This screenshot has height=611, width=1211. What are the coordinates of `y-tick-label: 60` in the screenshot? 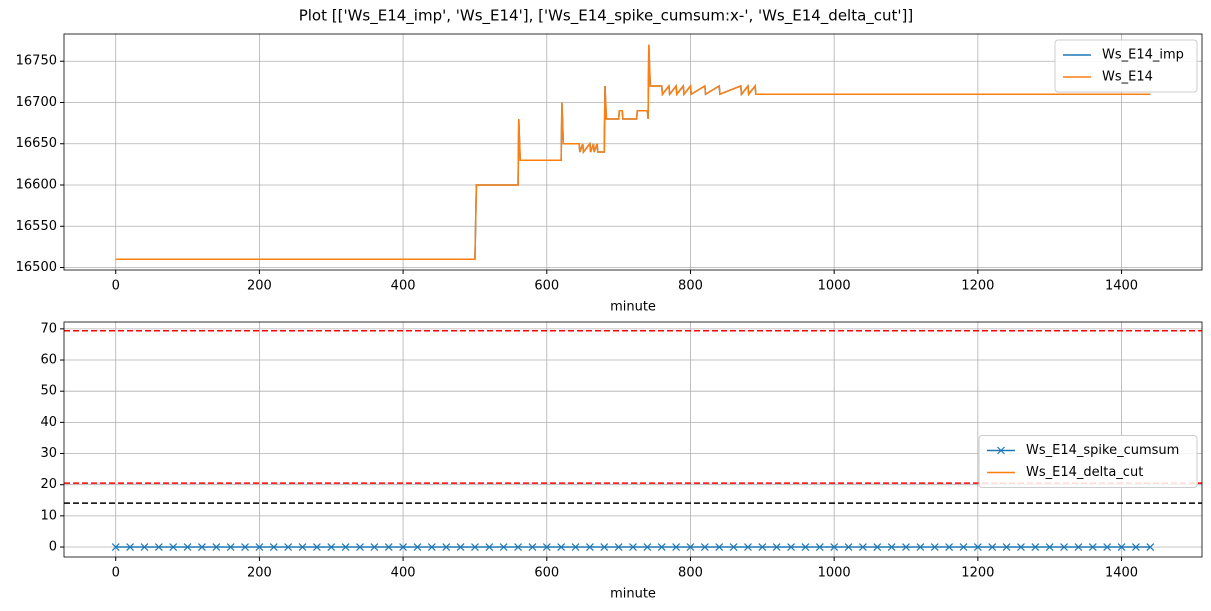 It's located at (48, 360).